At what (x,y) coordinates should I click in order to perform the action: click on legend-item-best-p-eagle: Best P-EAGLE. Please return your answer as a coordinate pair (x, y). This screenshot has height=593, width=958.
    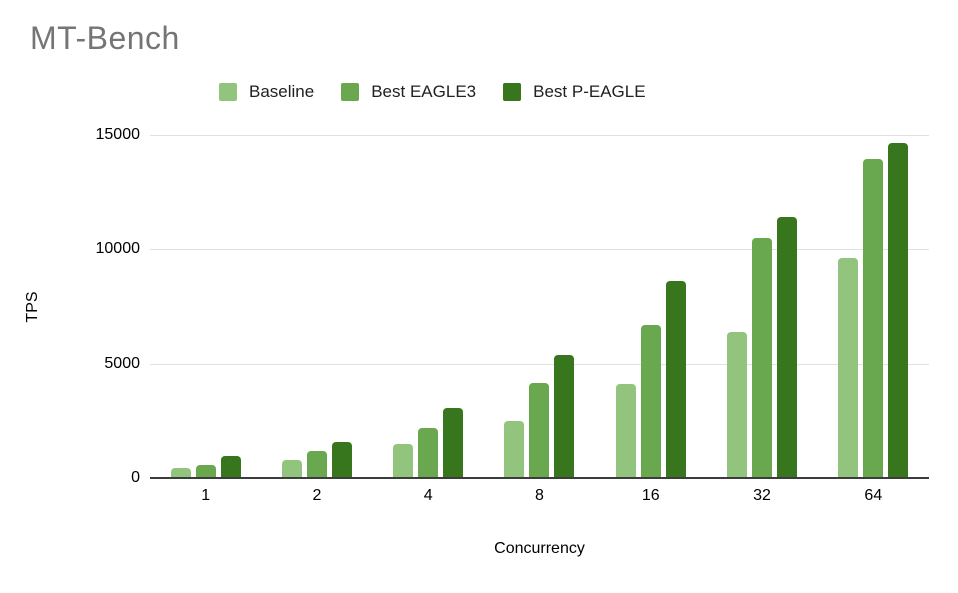
    Looking at the image, I should click on (574, 92).